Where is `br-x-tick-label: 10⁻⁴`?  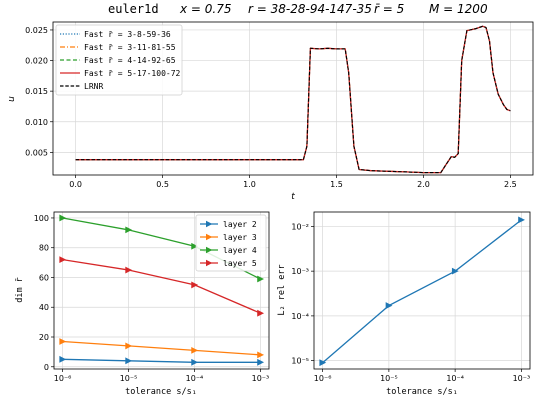 br-x-tick-label: 10⁻⁴ is located at coordinates (455, 378).